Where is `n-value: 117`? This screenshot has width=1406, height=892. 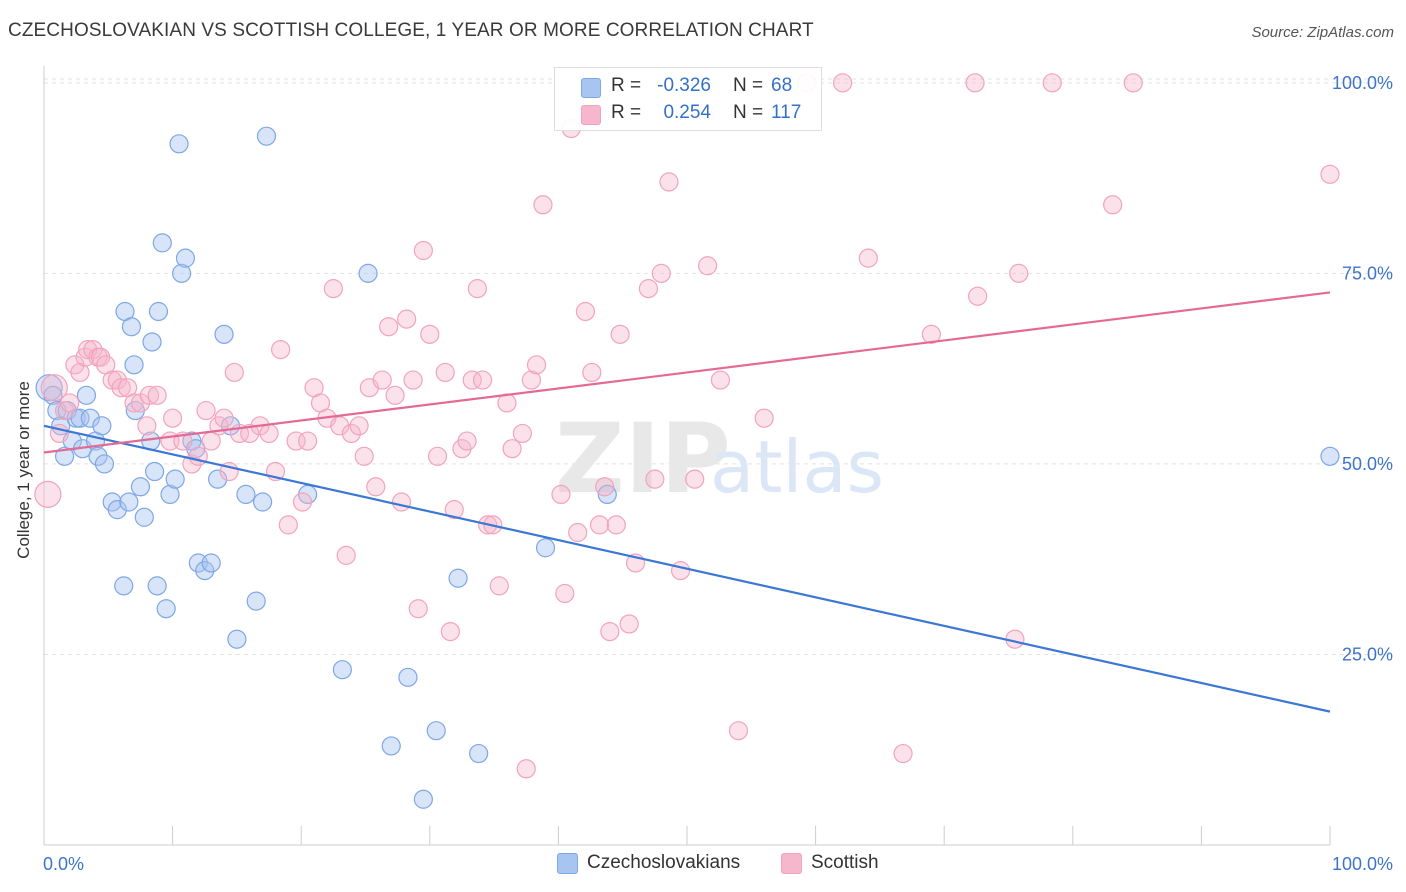 n-value: 117 is located at coordinates (786, 112).